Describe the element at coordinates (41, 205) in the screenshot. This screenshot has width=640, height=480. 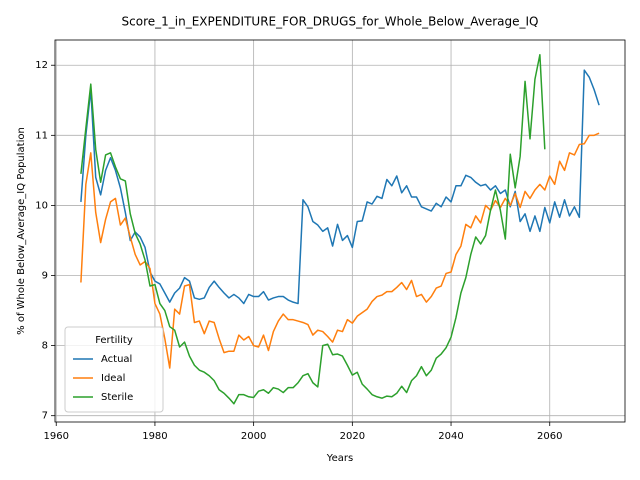
I see `y-tick-label: 10` at that location.